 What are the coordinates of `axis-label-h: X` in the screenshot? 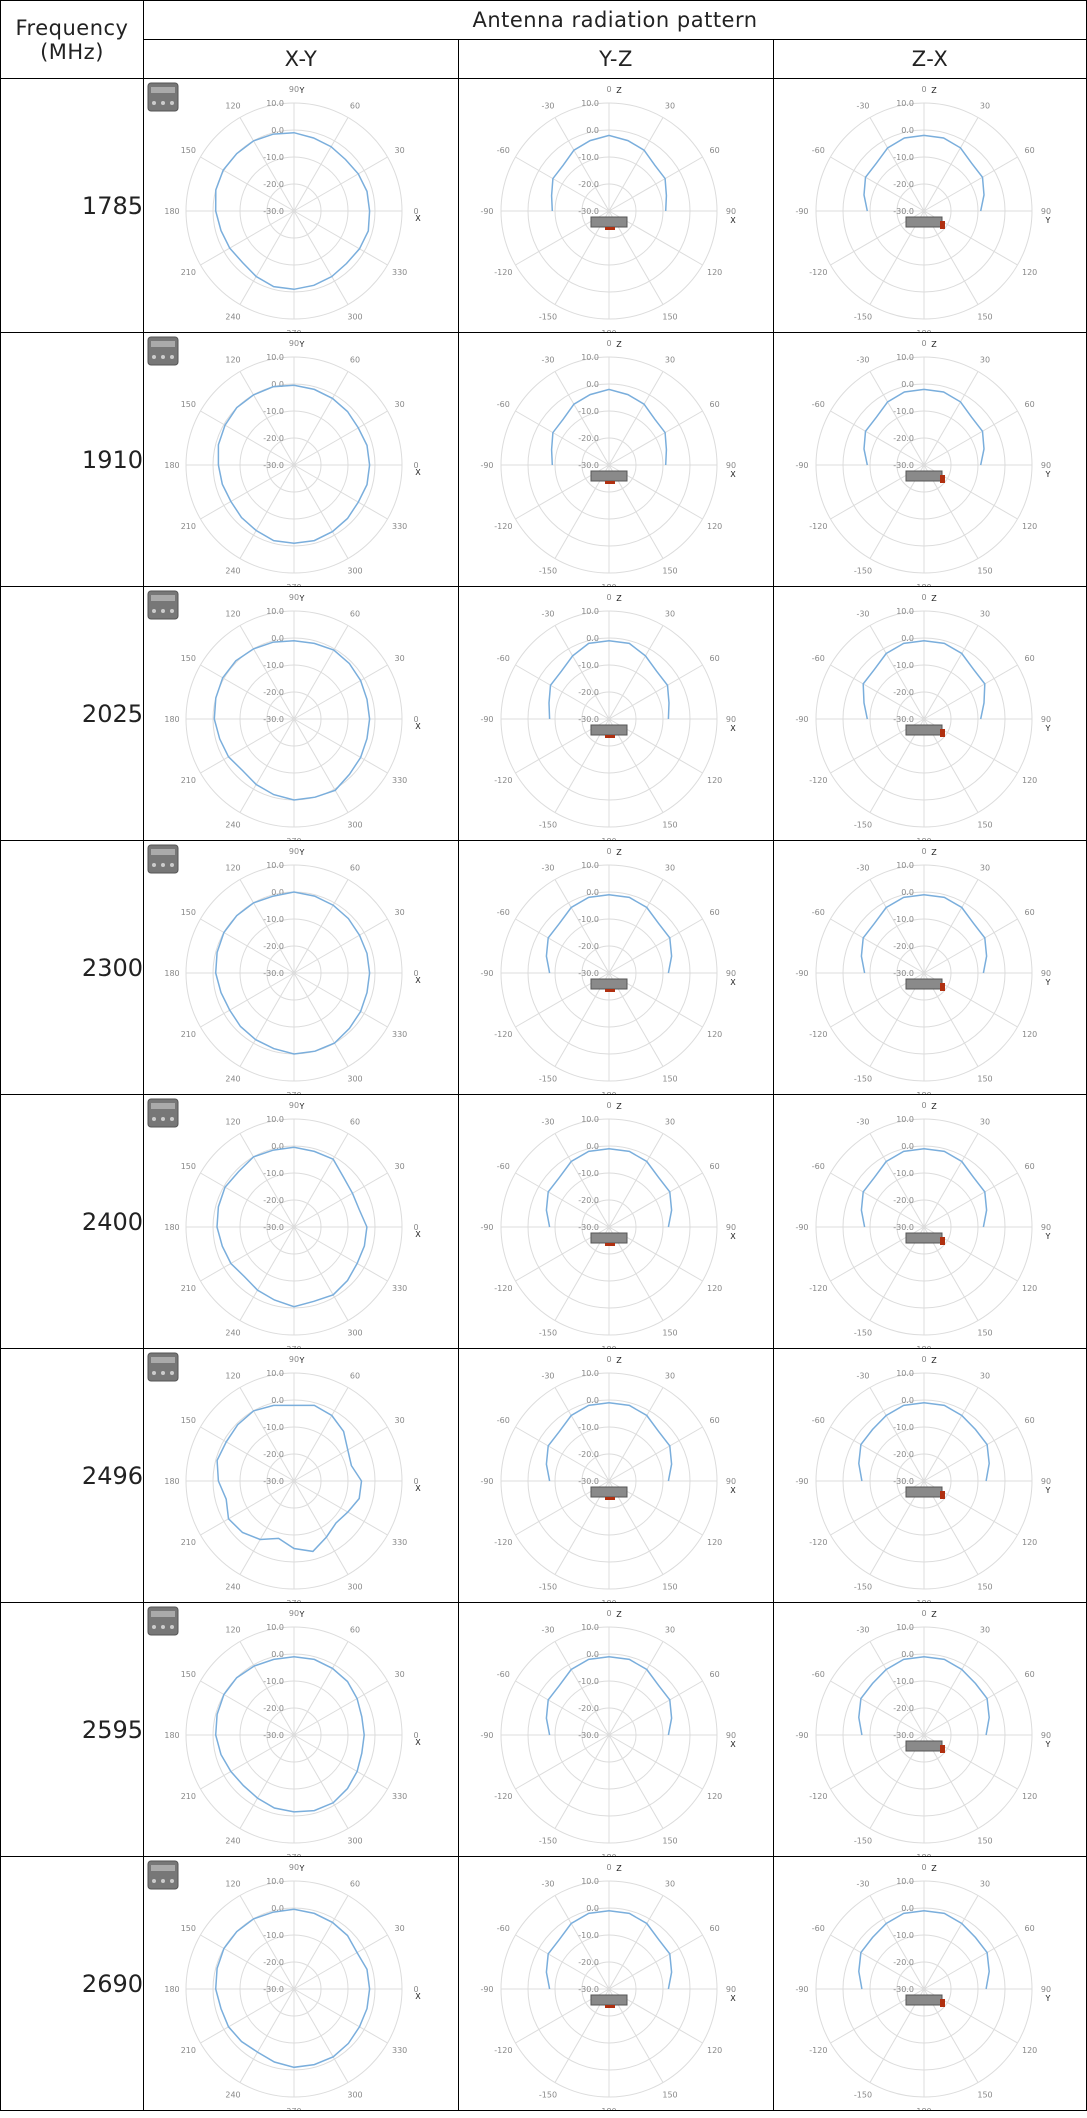 It's located at (733, 220).